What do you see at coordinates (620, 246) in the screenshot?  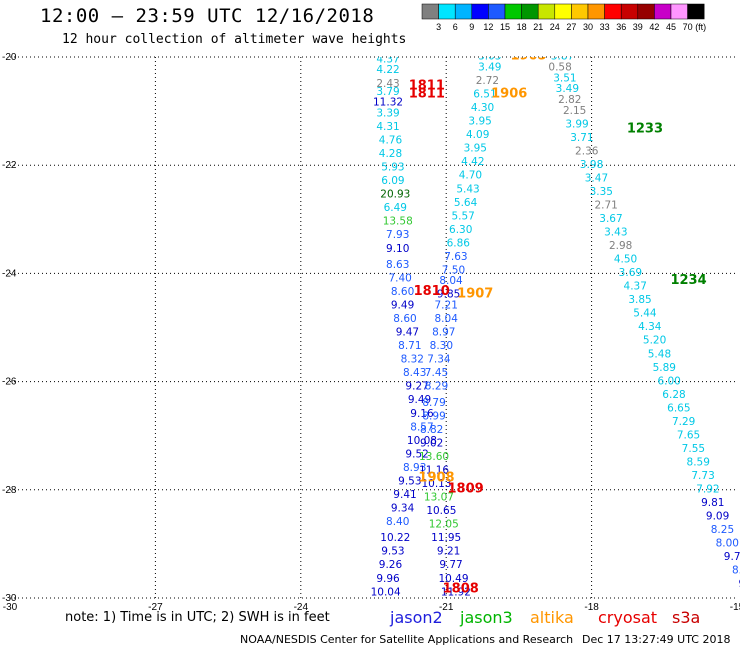 I see `wave-height-label: 2.98` at bounding box center [620, 246].